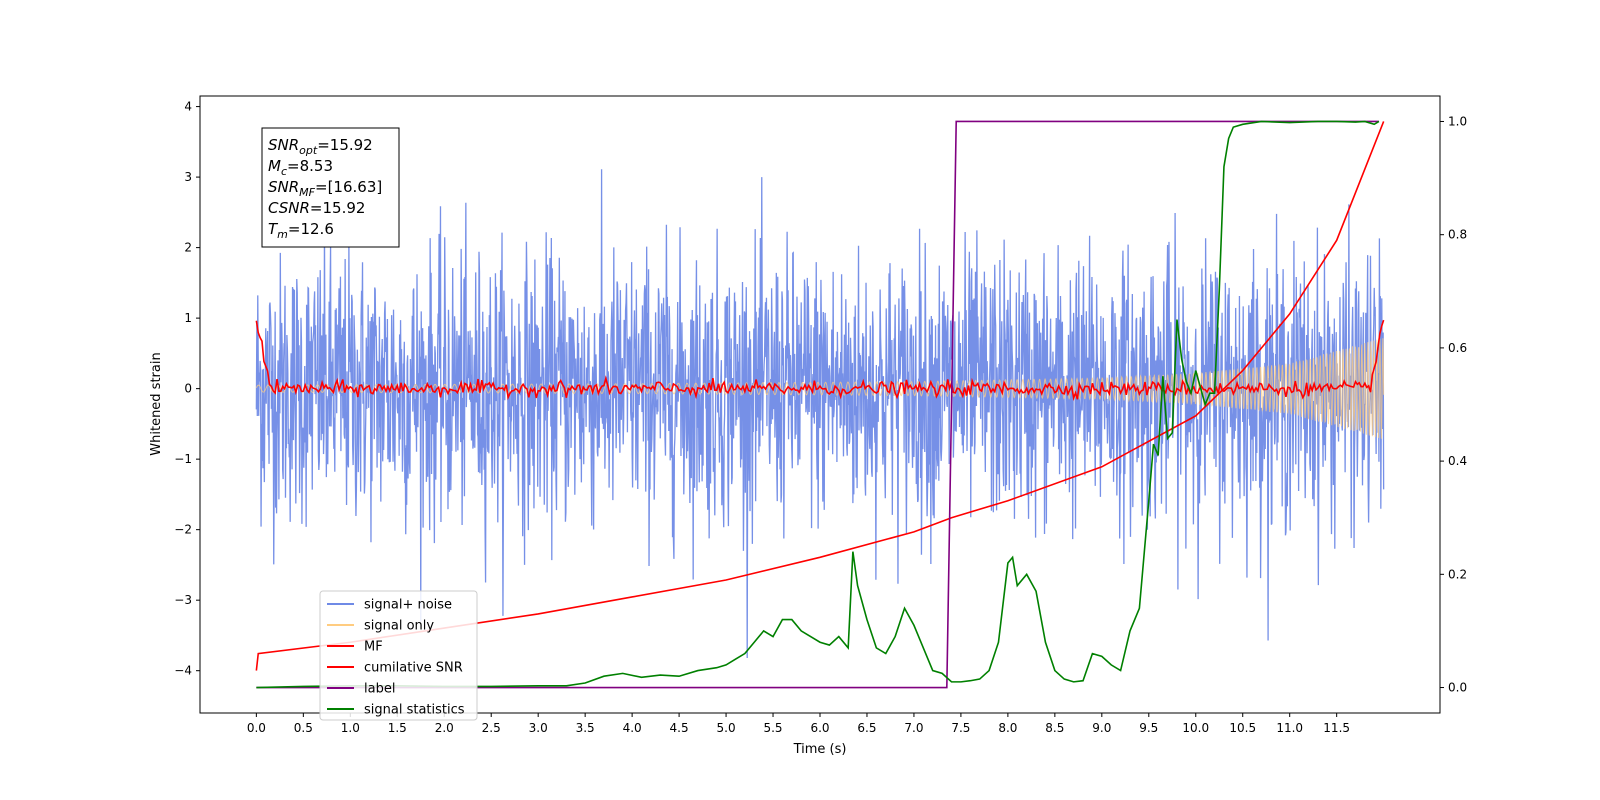  What do you see at coordinates (1453, 404) in the screenshot?
I see `y-axis-right: 0.0 0.2 0.4 0.6 0.8 1.0` at bounding box center [1453, 404].